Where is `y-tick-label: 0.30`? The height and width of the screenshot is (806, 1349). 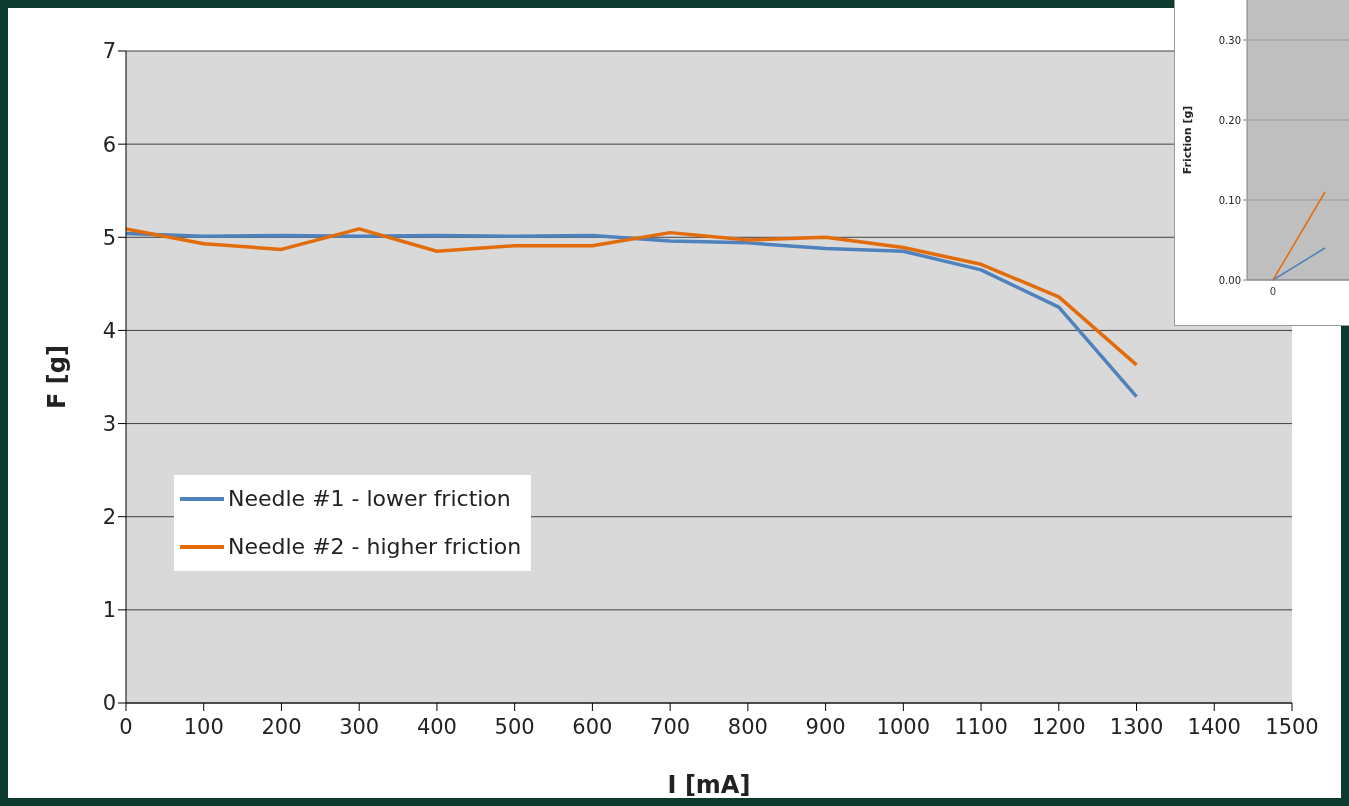
y-tick-label: 0.30 is located at coordinates (1229, 40).